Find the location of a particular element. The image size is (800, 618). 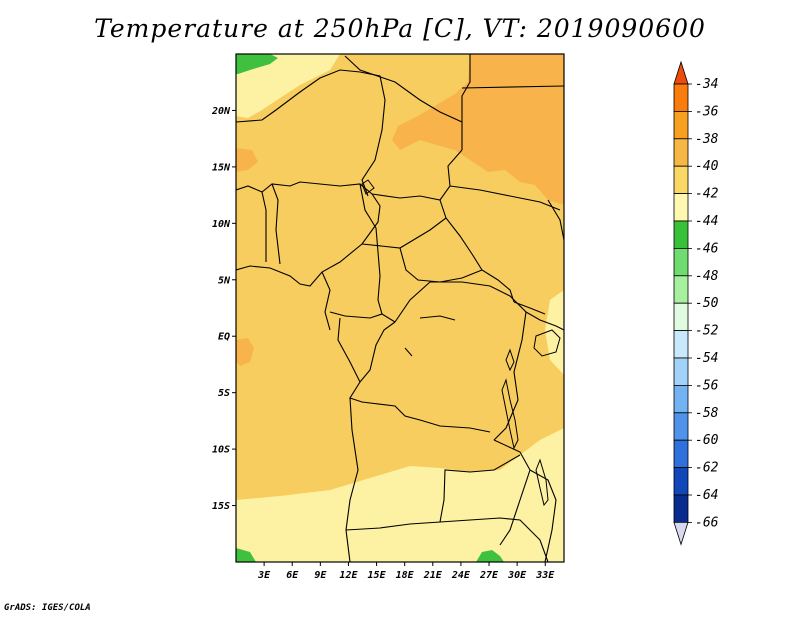

field-cool-northwest is located at coordinates (288, 86).